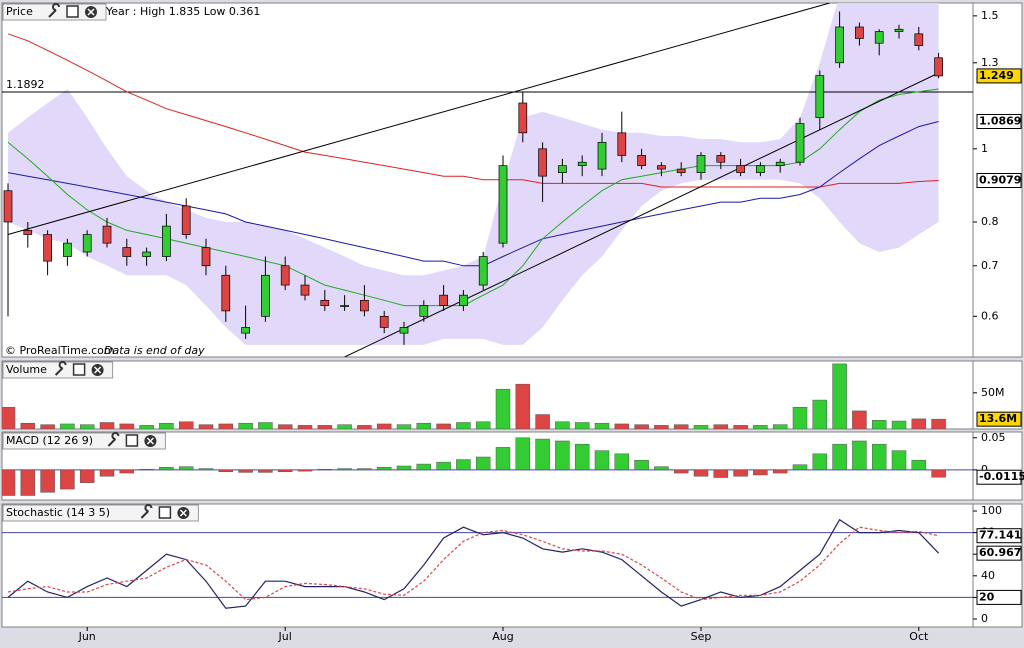 The height and width of the screenshot is (648, 1024). What do you see at coordinates (1000, 552) in the screenshot?
I see `value-label: 60.967` at bounding box center [1000, 552].